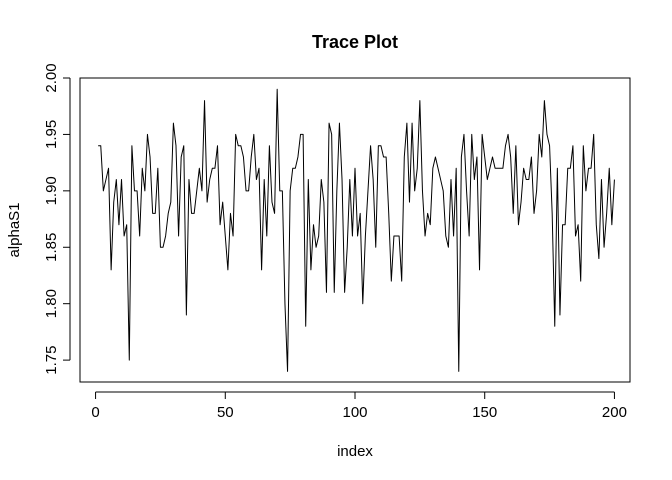  I want to click on y-tick-label: 1.75, so click(51, 360).